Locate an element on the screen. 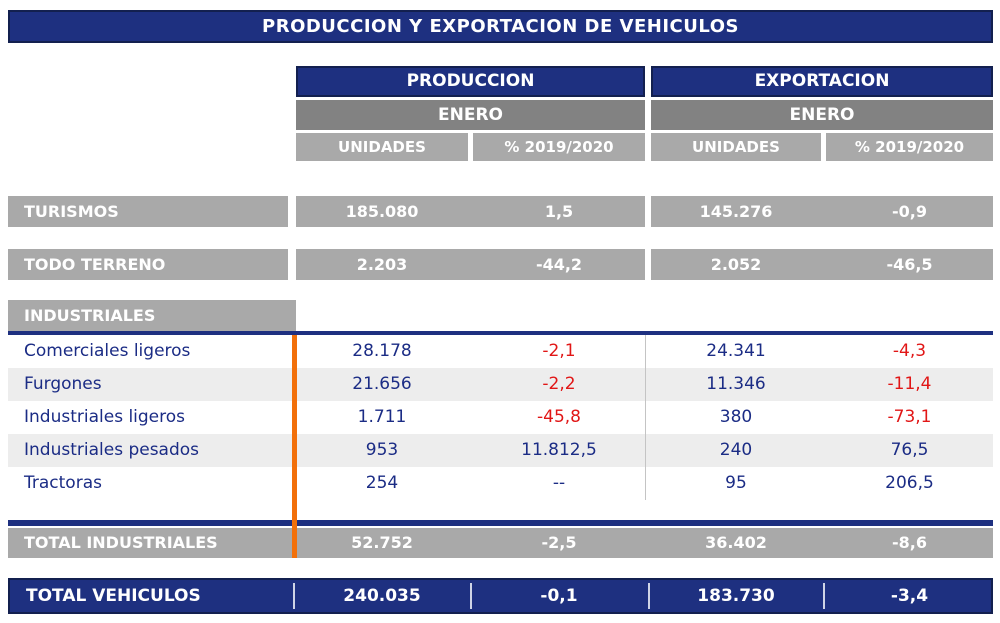  table-row-furgones: Furgones 21.656 -2,2 11.346 -11,4 is located at coordinates (500, 384).